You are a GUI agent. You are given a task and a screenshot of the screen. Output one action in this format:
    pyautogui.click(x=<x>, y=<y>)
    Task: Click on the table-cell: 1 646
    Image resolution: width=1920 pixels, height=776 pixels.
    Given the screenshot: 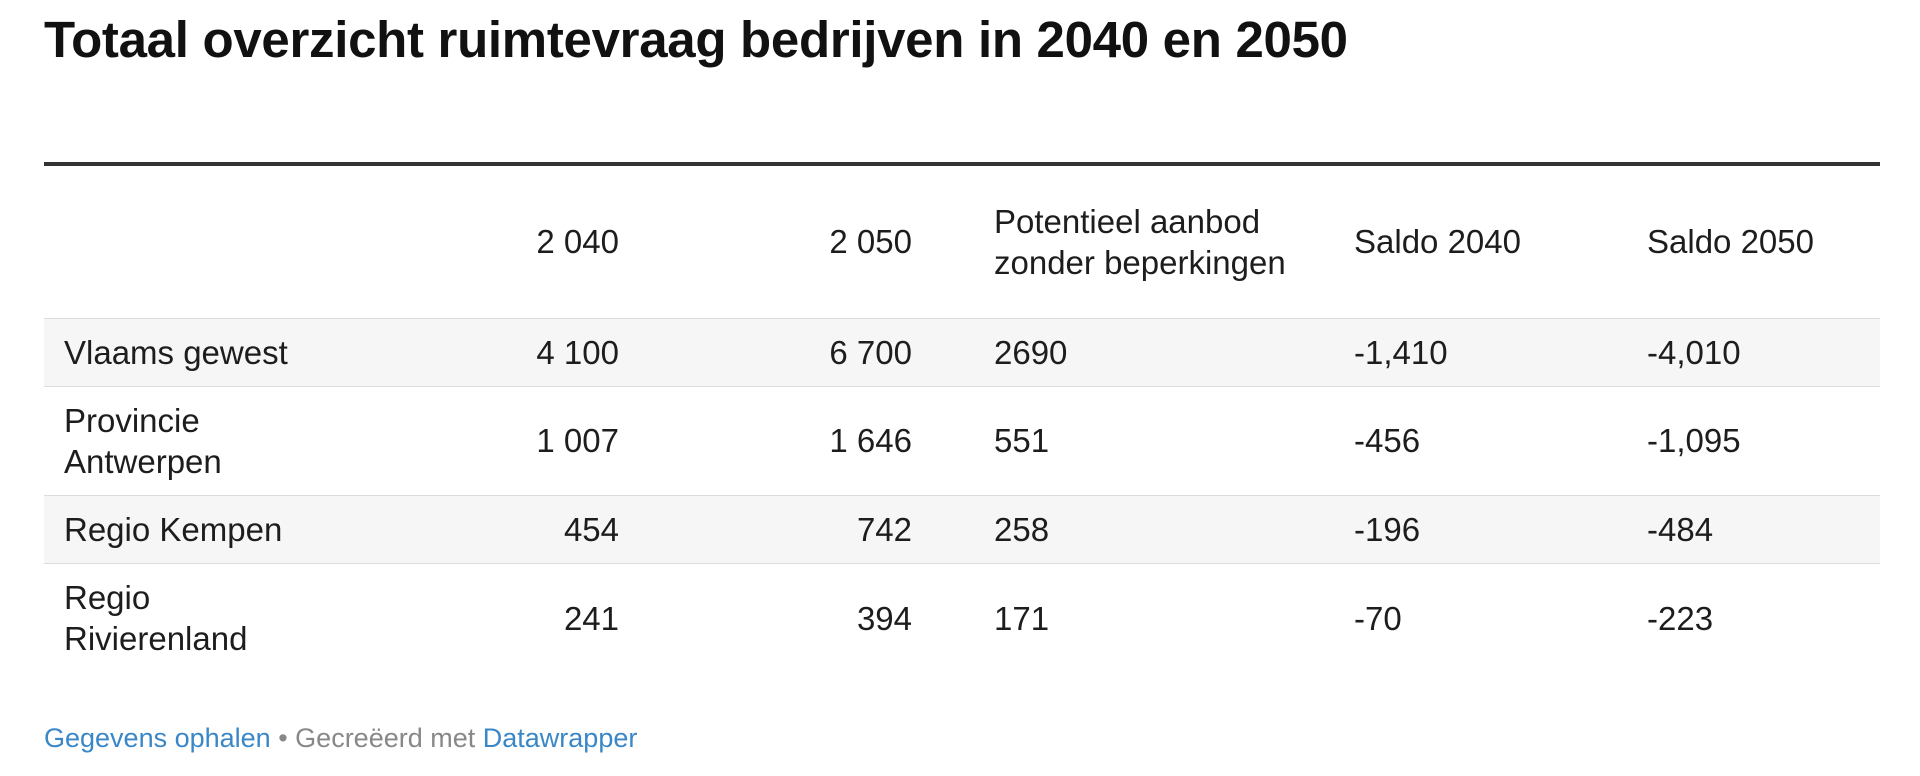 What is the action you would take?
    pyautogui.click(x=870, y=441)
    